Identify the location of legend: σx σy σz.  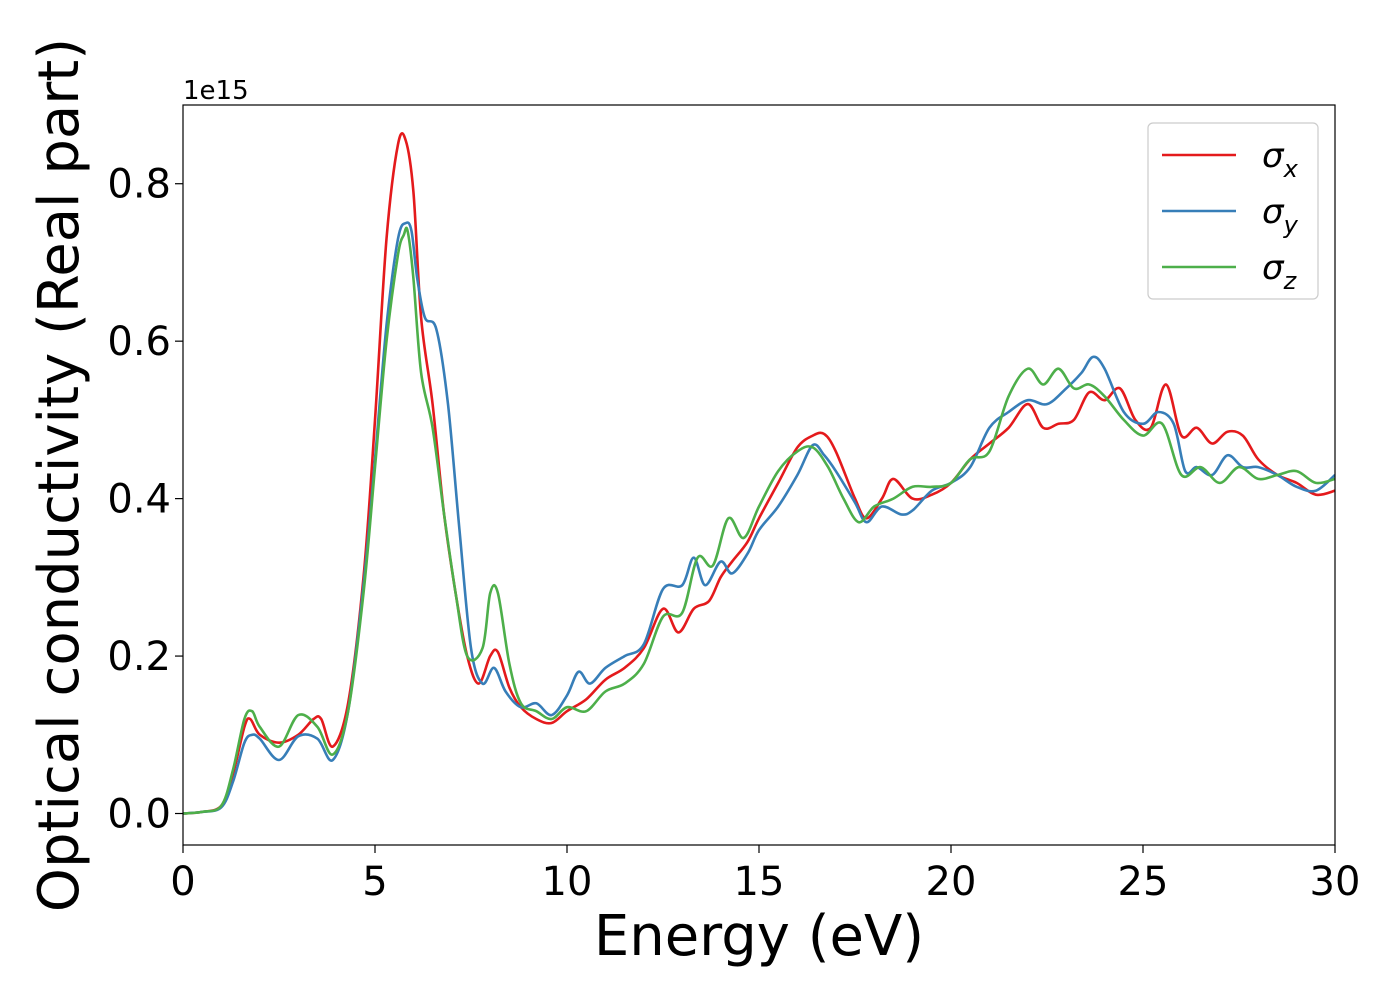
(1233, 211).